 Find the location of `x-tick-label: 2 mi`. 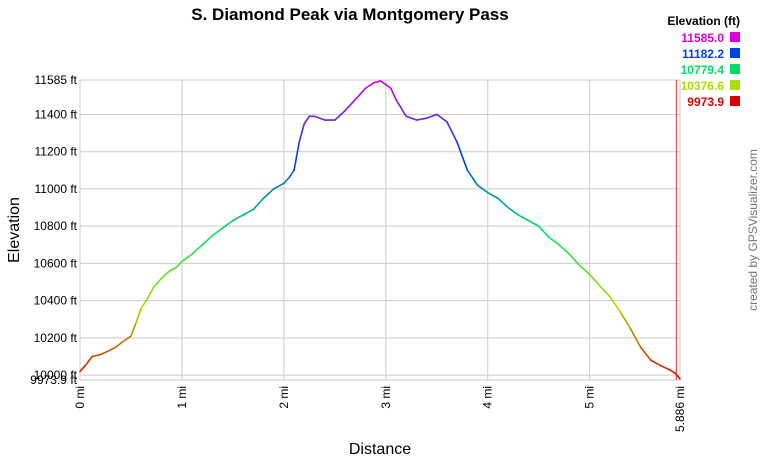

x-tick-label: 2 mi is located at coordinates (284, 397).